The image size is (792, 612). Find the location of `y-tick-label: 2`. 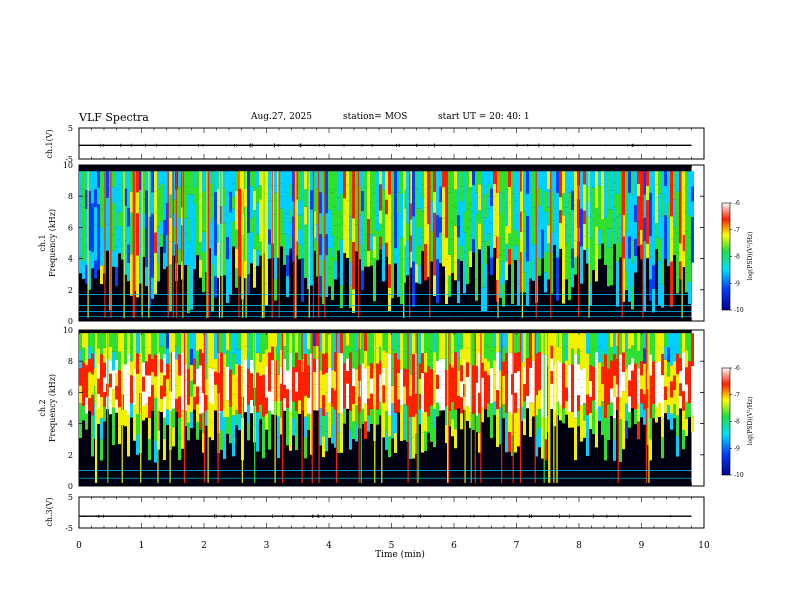

y-tick-label: 2 is located at coordinates (70, 455).